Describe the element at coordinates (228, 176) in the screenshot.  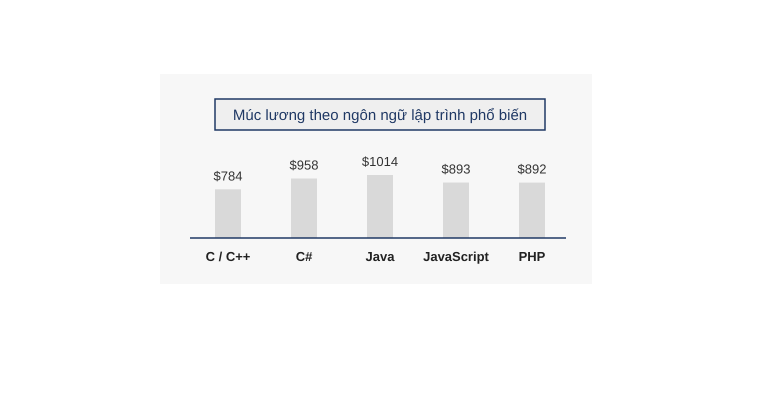
I see `data-label: $784` at that location.